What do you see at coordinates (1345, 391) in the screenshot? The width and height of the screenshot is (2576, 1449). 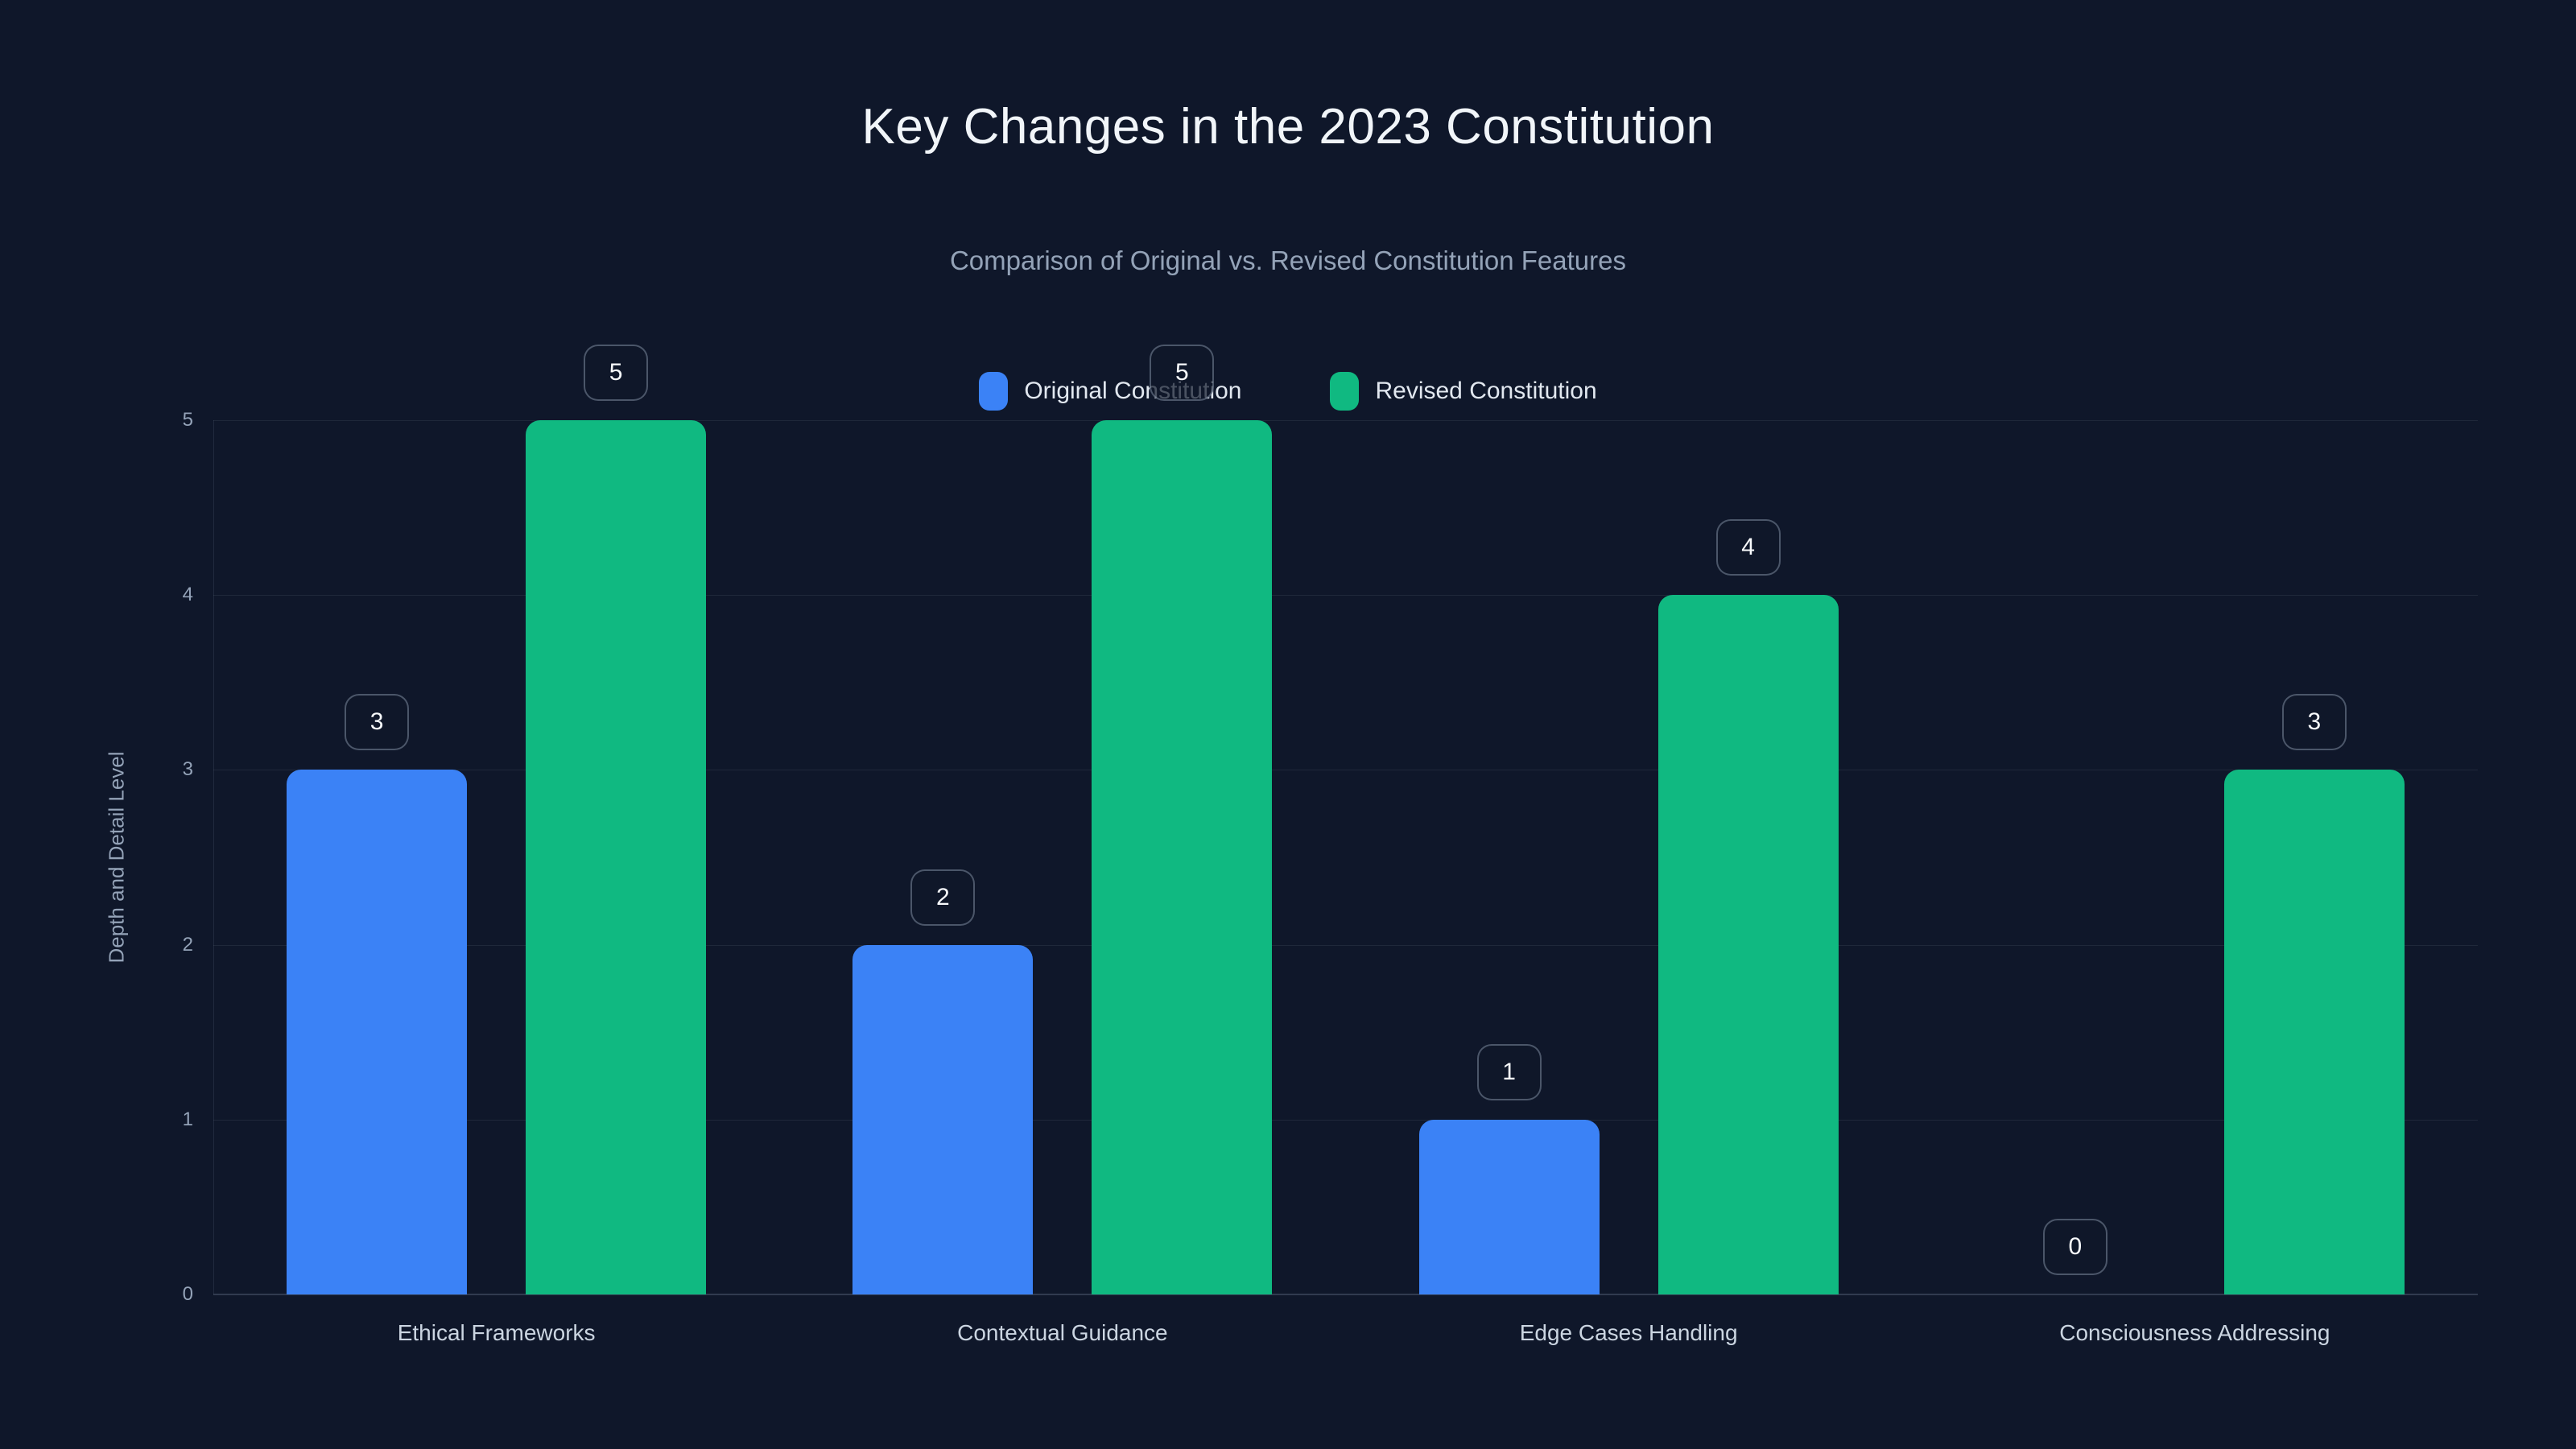 I see `legend-swatch-icon-revised-constitution` at bounding box center [1345, 391].